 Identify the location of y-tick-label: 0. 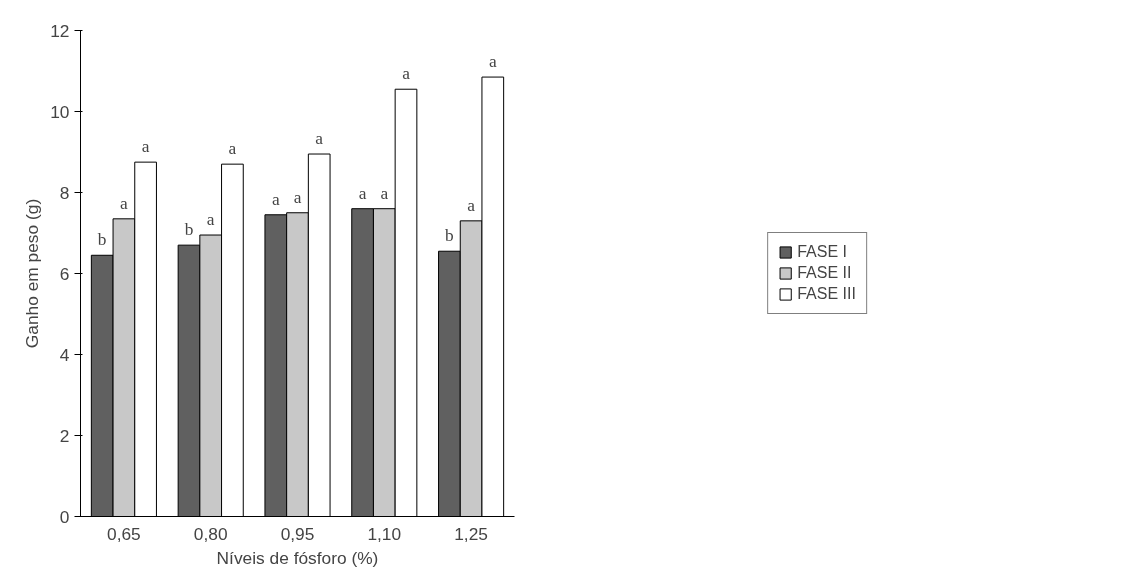
(64, 516).